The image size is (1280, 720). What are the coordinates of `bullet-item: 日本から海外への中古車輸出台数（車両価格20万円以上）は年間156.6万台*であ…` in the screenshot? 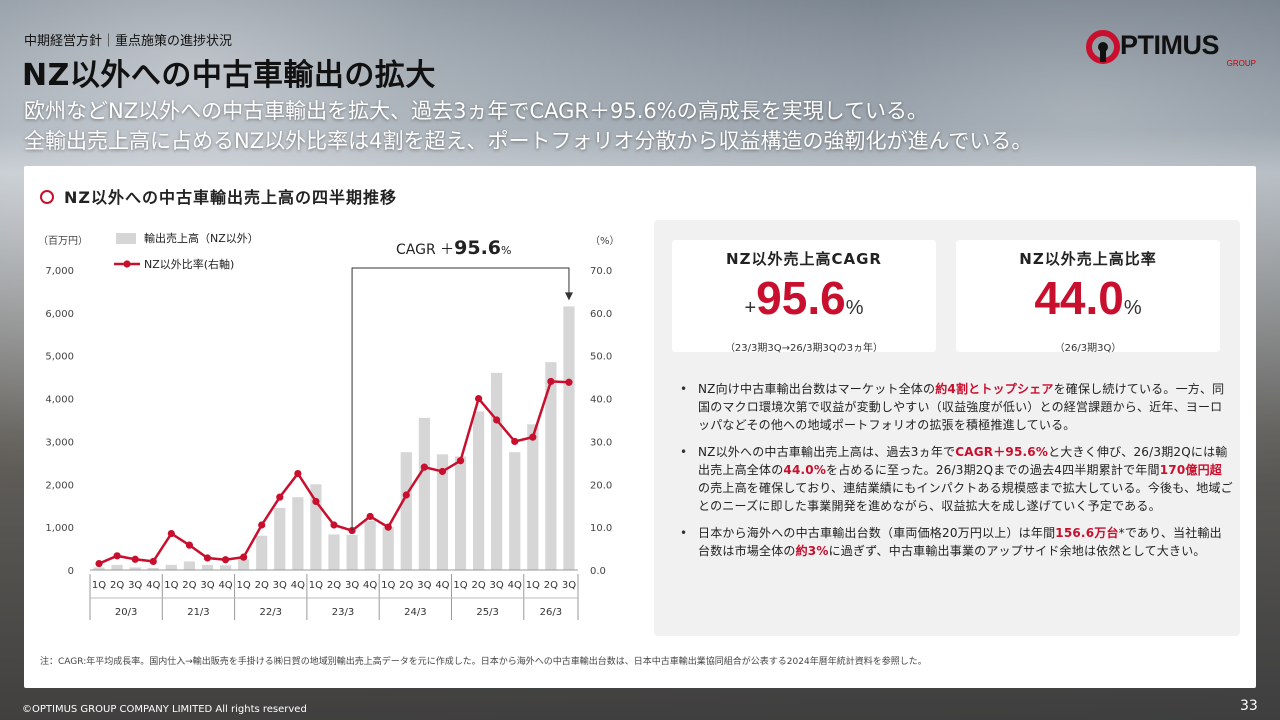 It's located at (956, 542).